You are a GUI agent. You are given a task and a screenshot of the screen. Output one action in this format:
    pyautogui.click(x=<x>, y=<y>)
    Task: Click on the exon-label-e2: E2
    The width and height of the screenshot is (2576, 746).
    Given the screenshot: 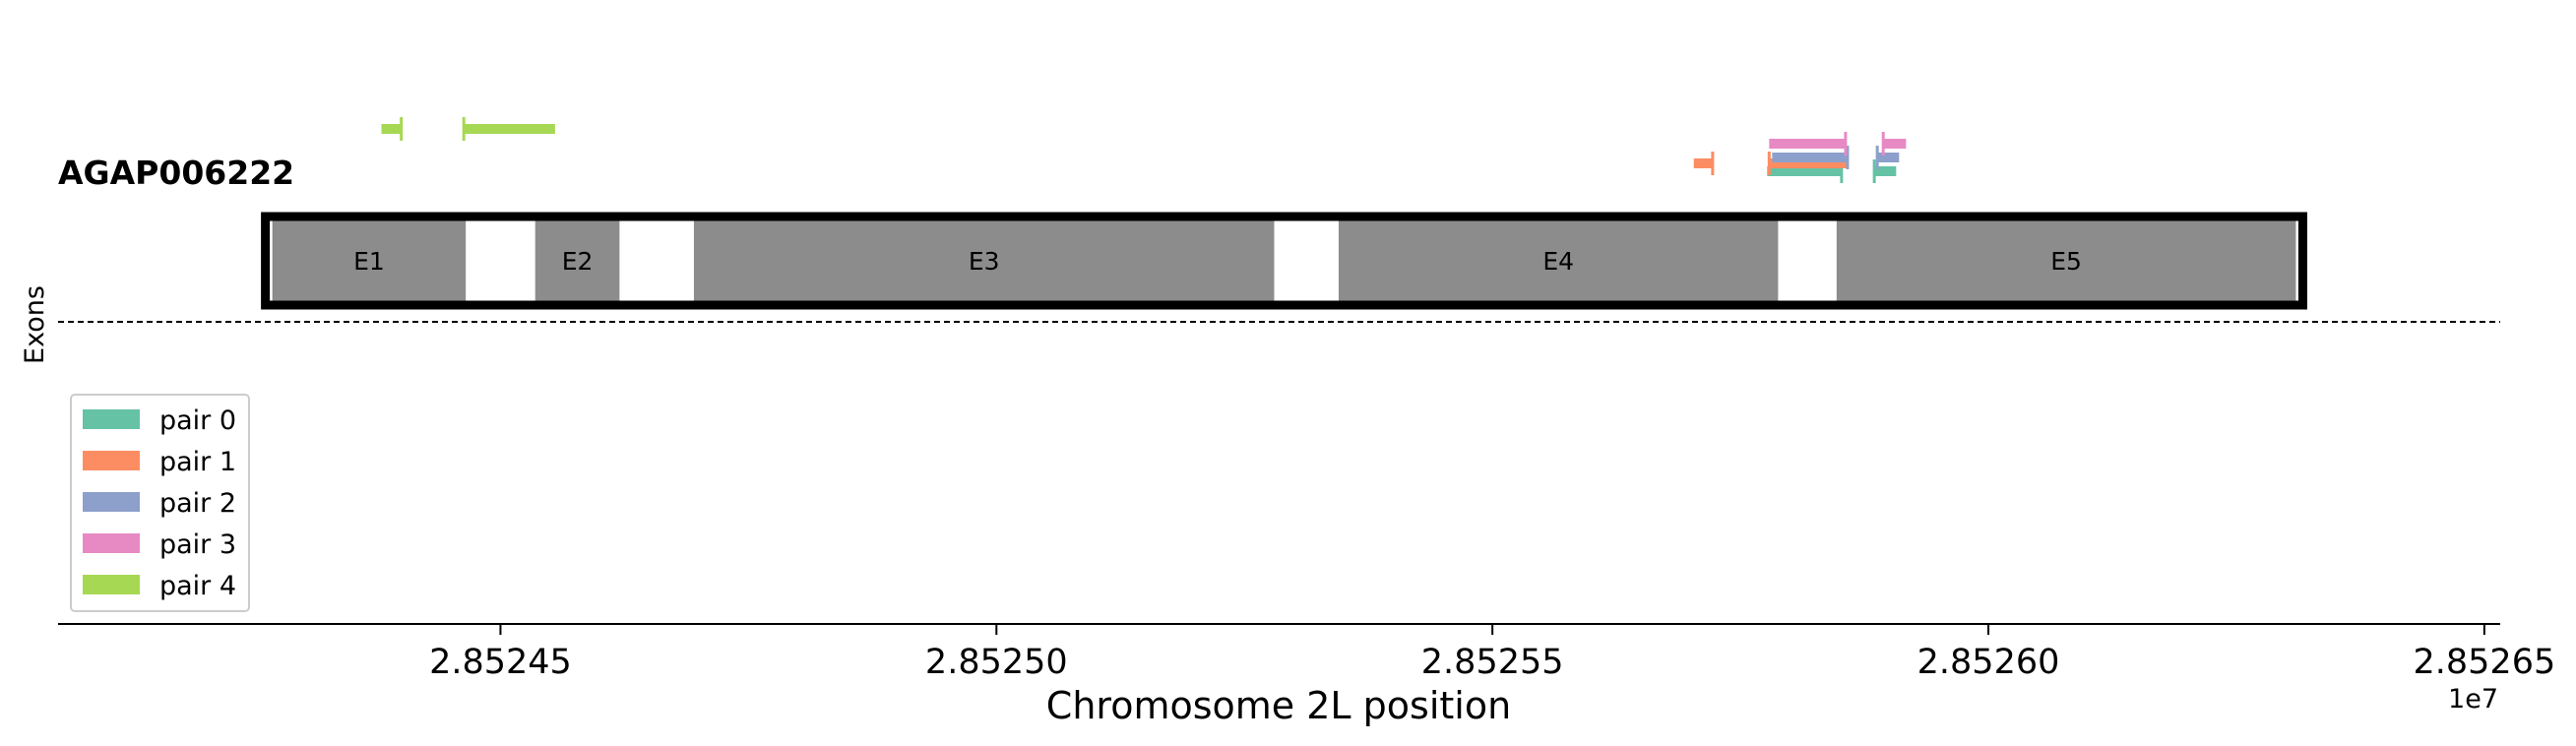 What is the action you would take?
    pyautogui.click(x=578, y=261)
    